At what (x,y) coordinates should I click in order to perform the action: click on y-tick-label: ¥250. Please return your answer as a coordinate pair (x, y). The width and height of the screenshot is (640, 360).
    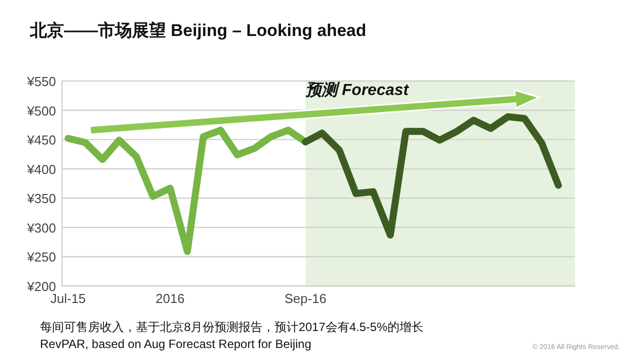
    Looking at the image, I should click on (41, 257).